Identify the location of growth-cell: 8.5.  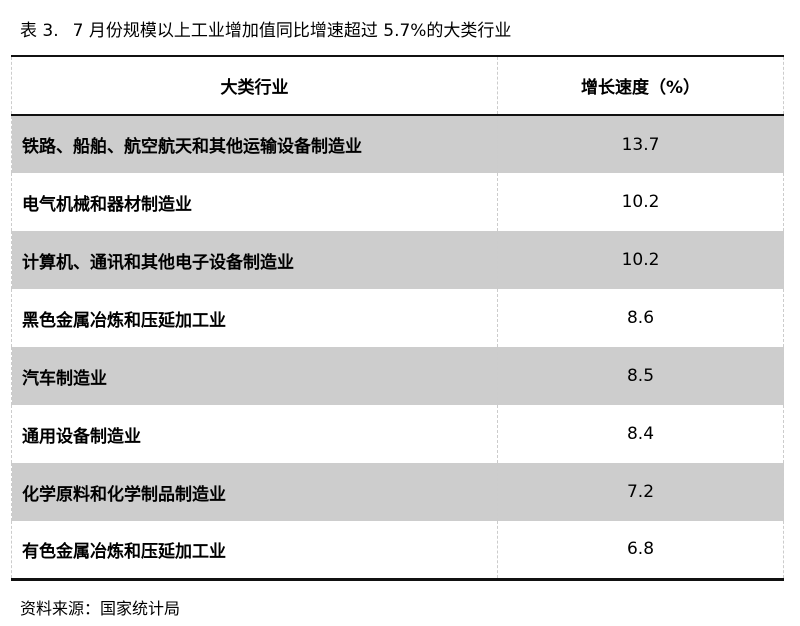
(640, 376).